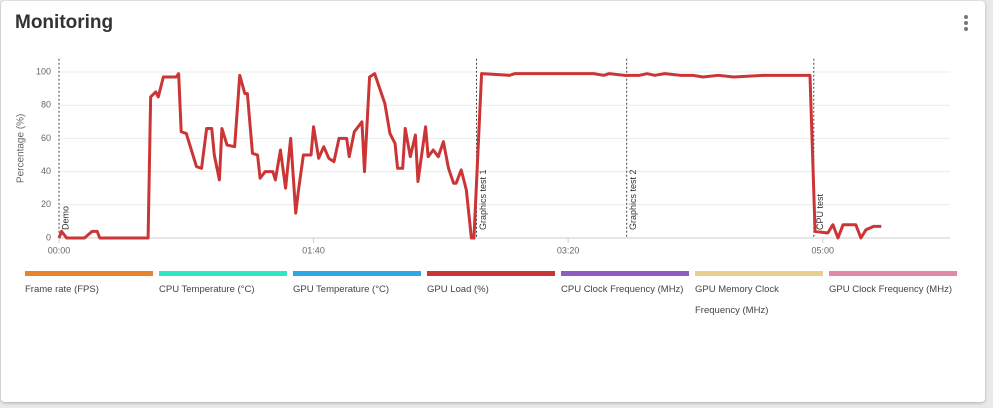  Describe the element at coordinates (568, 250) in the screenshot. I see `x-tick-label: 03:20` at that location.